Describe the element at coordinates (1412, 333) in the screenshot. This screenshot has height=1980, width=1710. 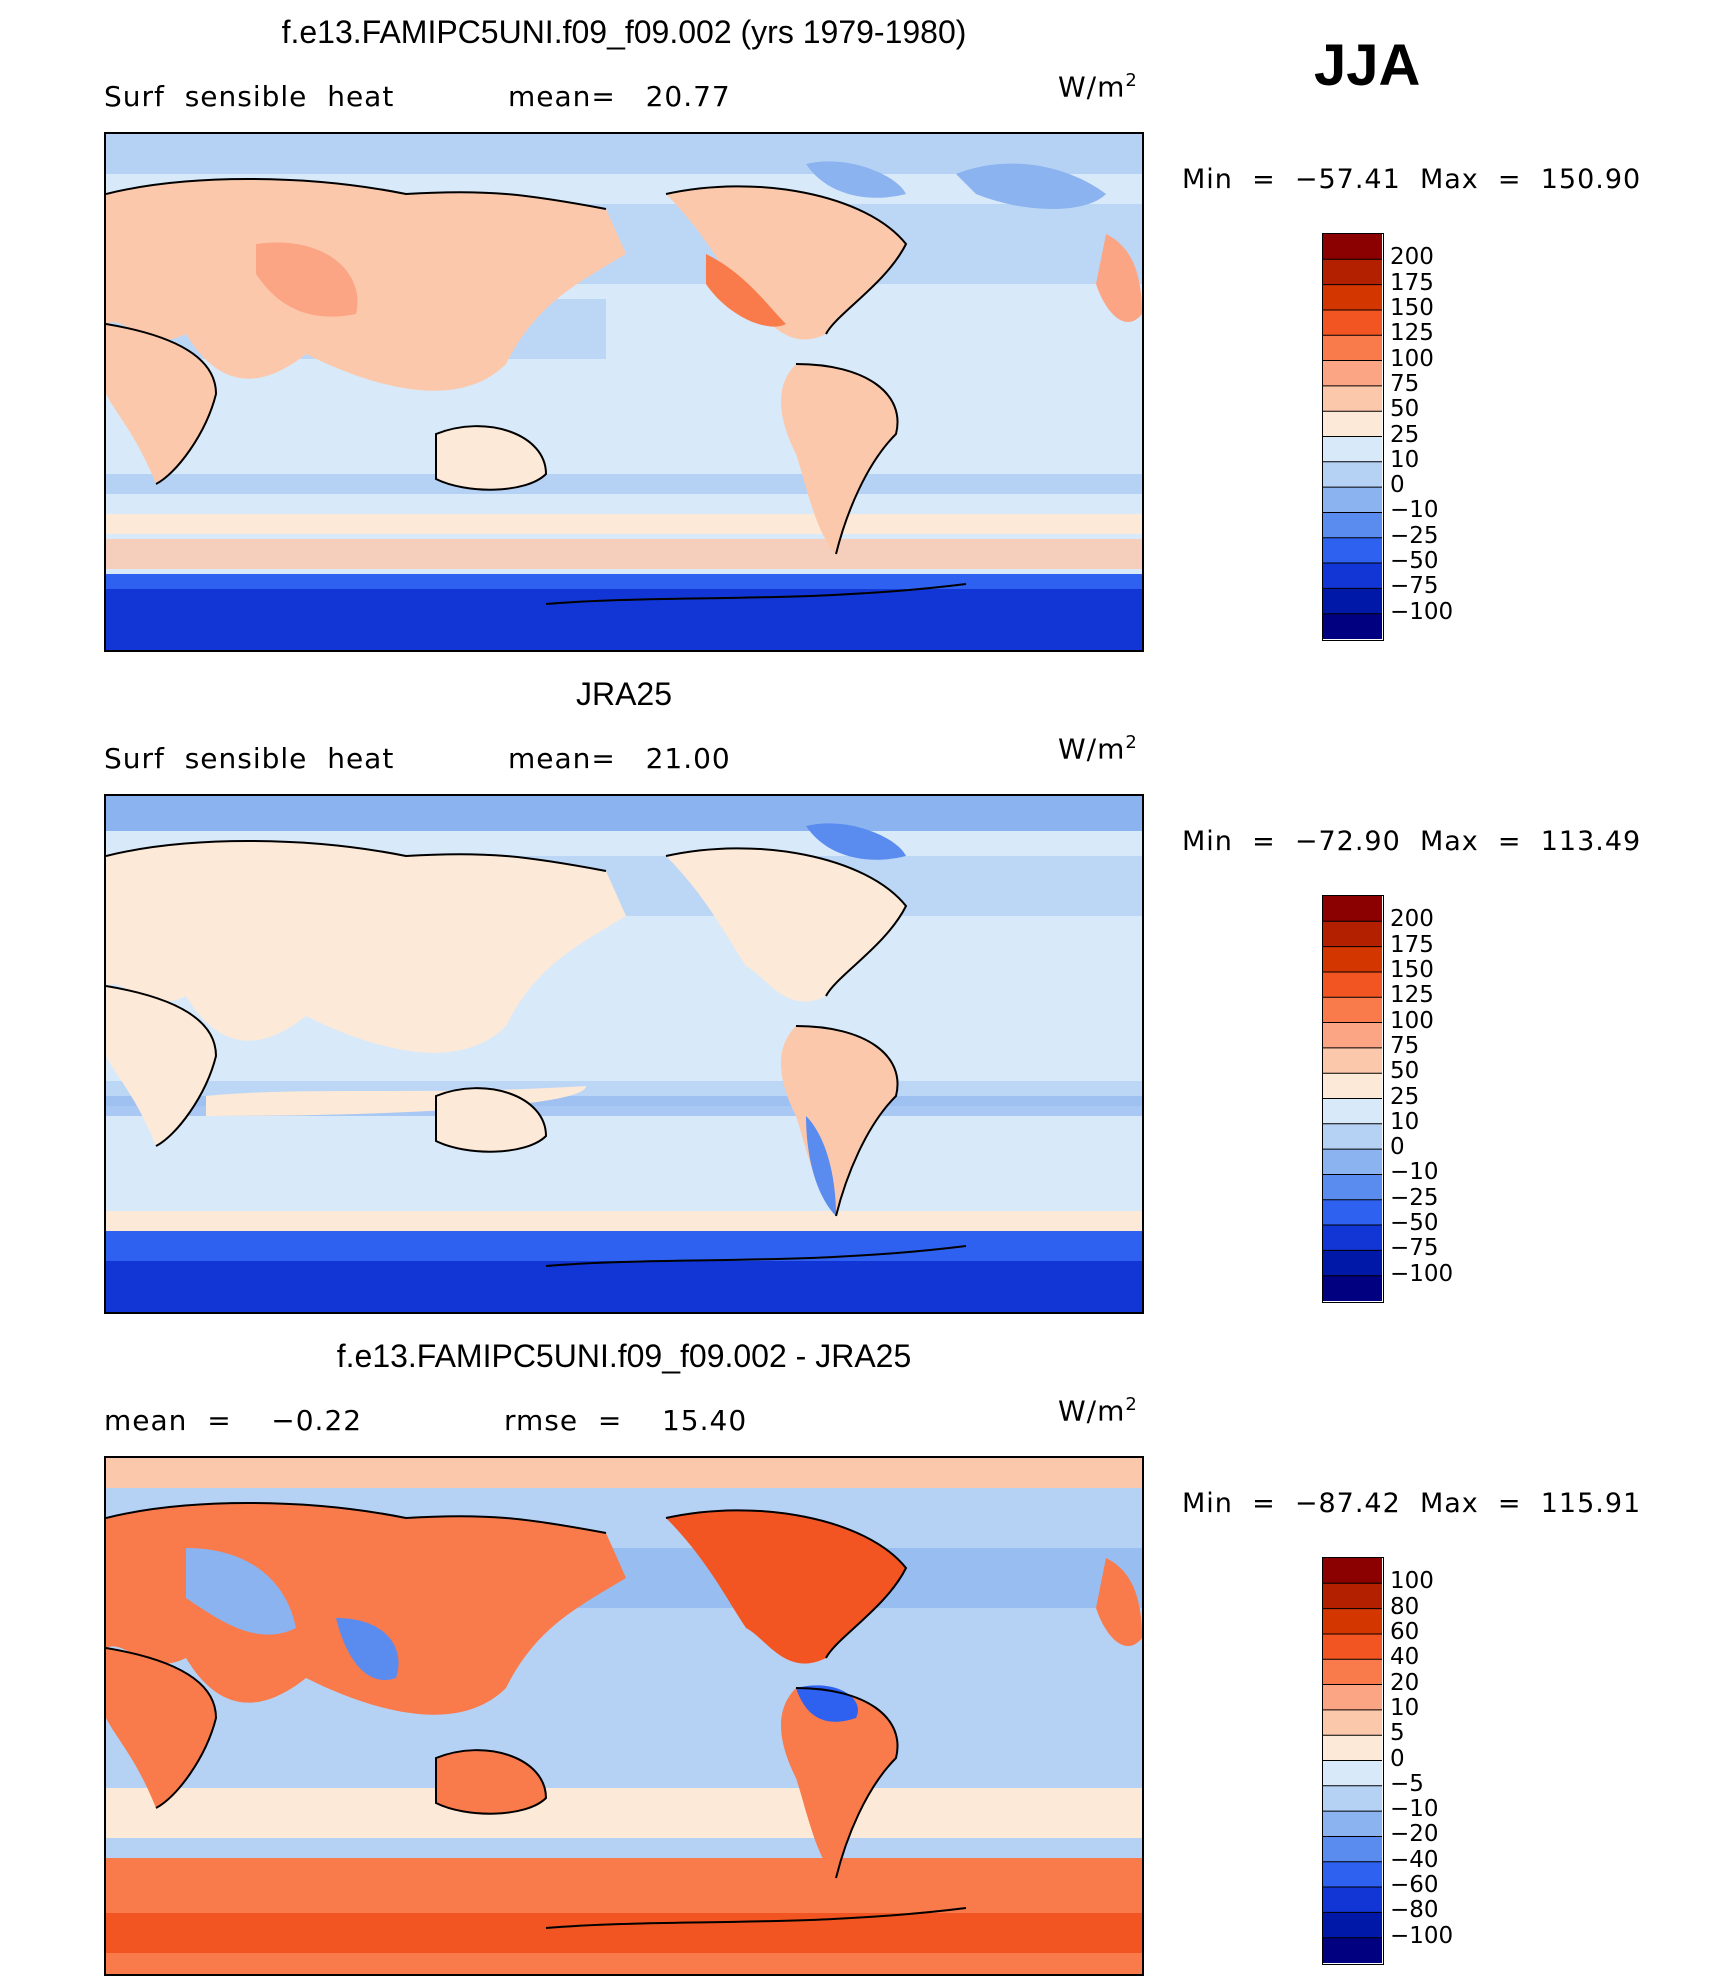
I see `colorbar-tick-label: 125` at that location.